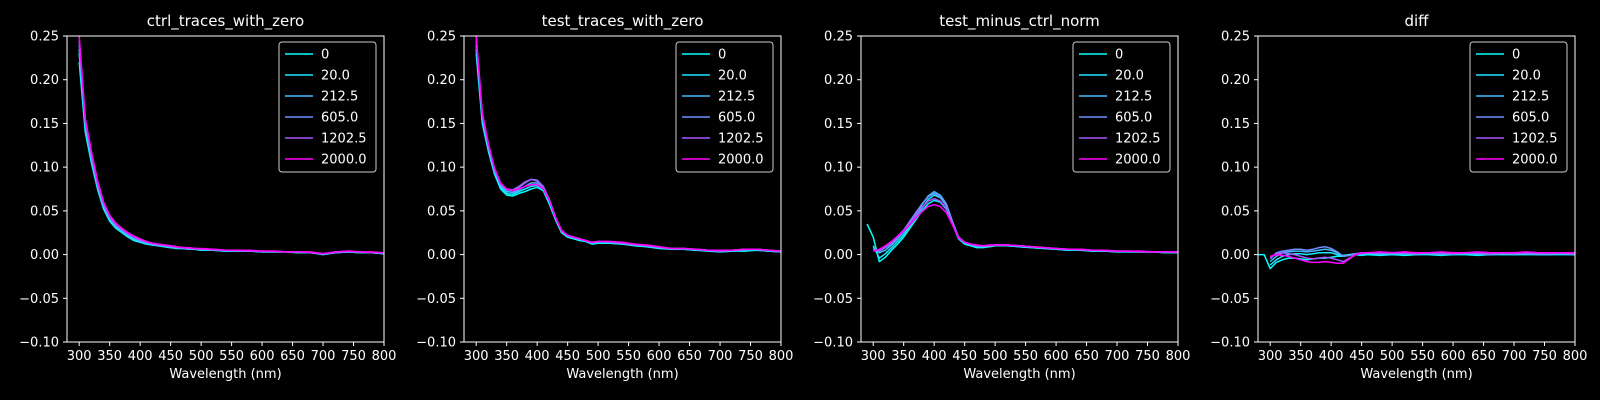  I want to click on series-group, so click(628, 144).